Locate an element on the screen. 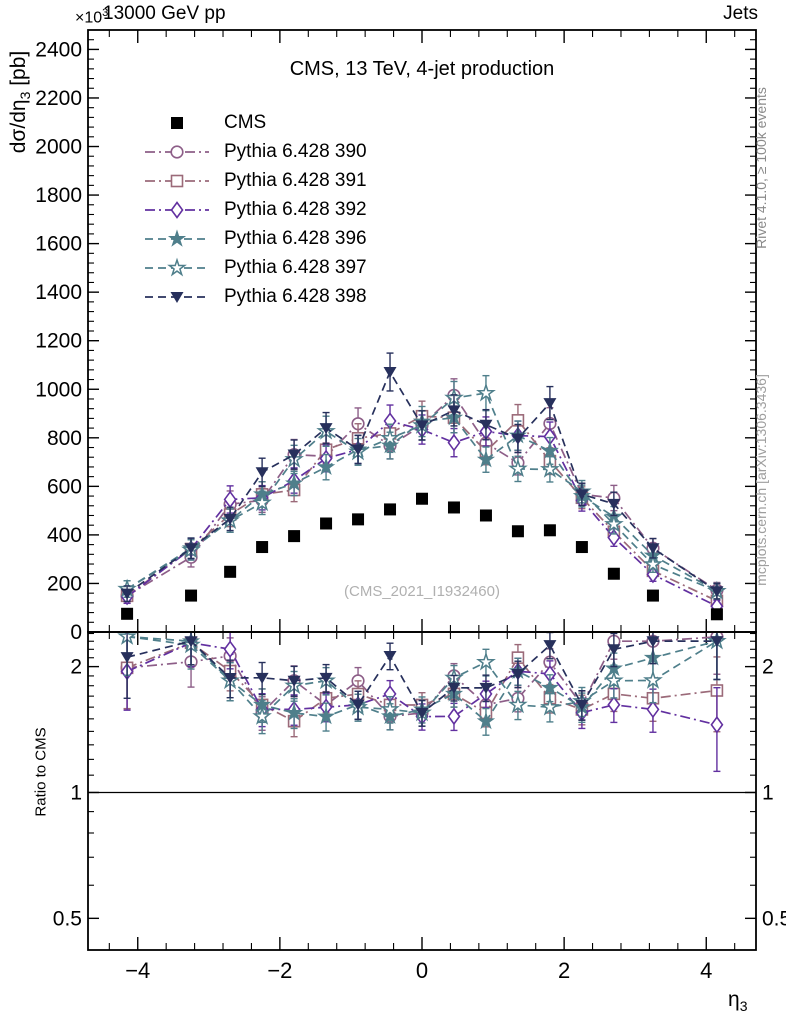  y-tick-label-main: 800 is located at coordinates (64, 438).